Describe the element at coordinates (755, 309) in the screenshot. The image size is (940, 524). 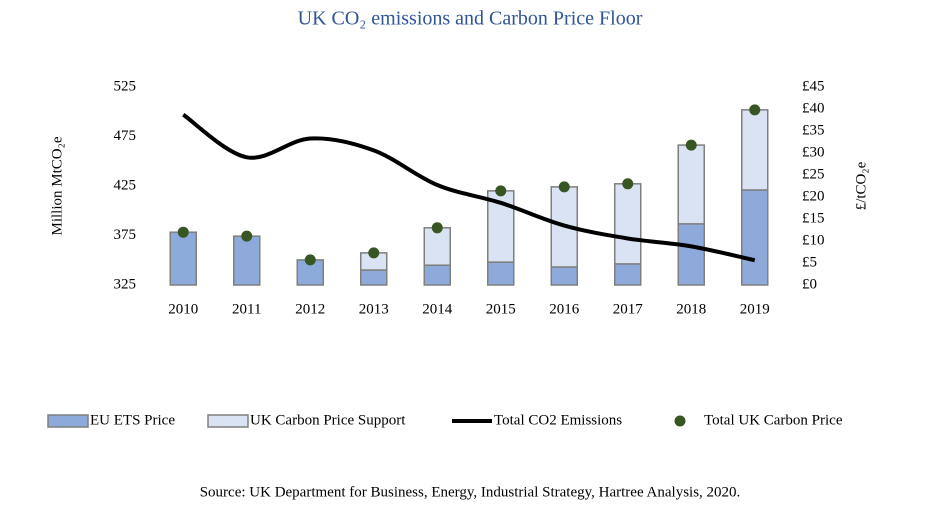
I see `x-tick-label: 2019` at that location.